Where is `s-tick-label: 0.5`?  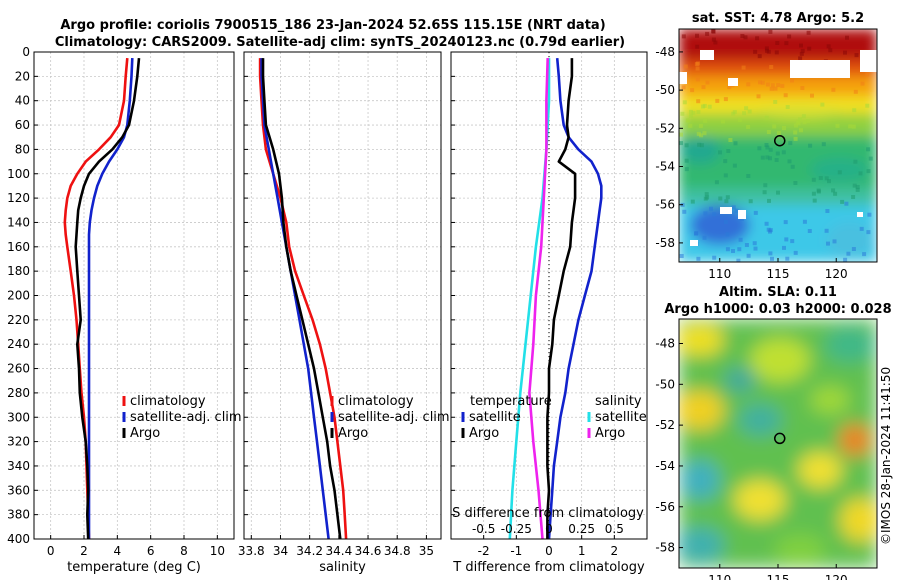 s-tick-label: 0.5 is located at coordinates (614, 529).